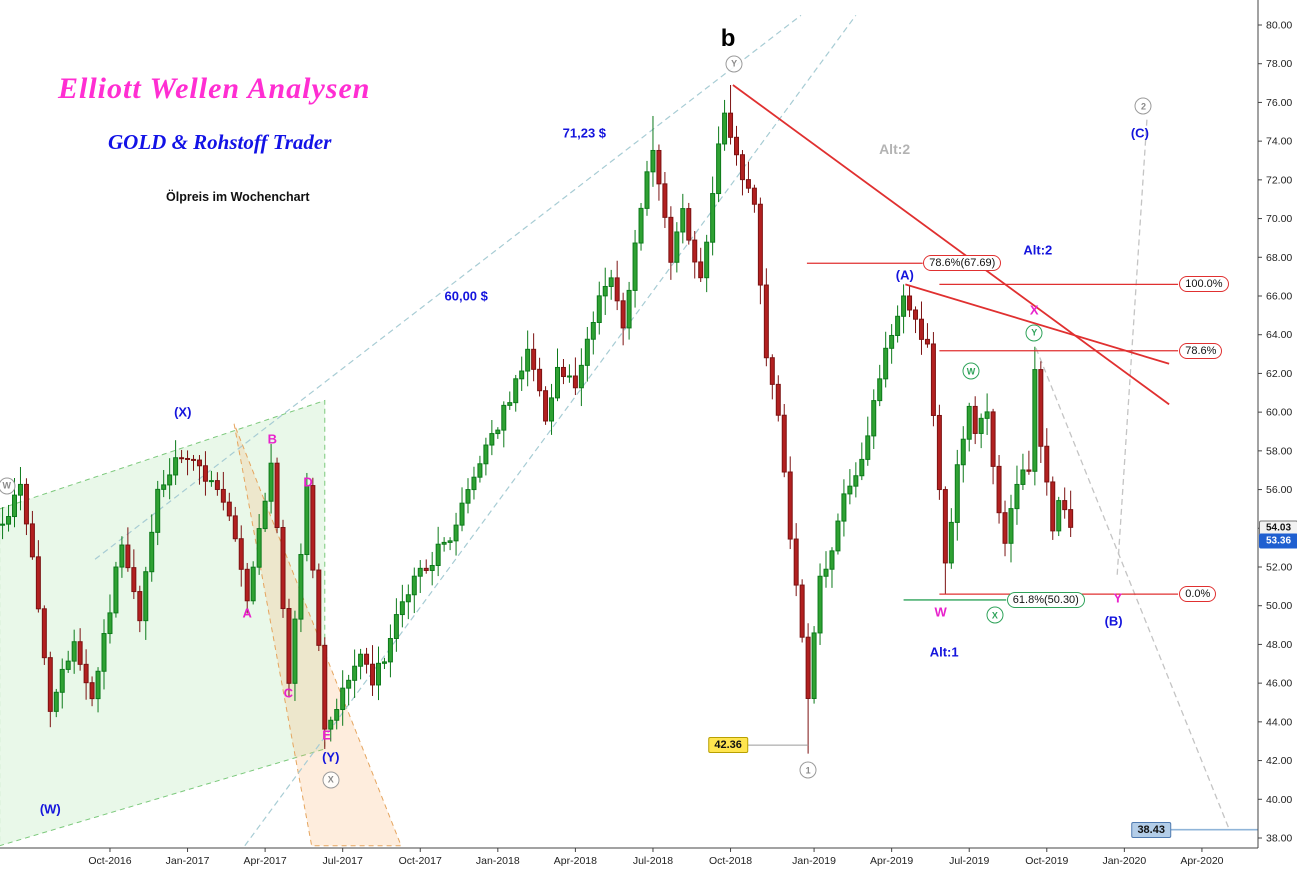 This screenshot has width=1297, height=870. I want to click on y-tick-label: 72.00, so click(1279, 180).